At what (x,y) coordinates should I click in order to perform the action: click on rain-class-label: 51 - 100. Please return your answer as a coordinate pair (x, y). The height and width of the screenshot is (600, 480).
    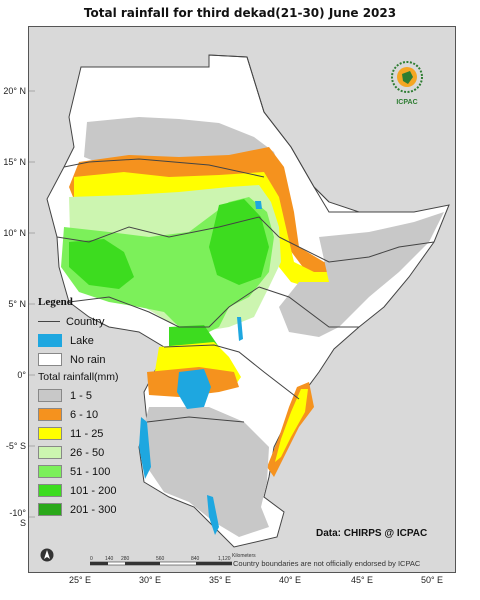
    Looking at the image, I should click on (90, 471).